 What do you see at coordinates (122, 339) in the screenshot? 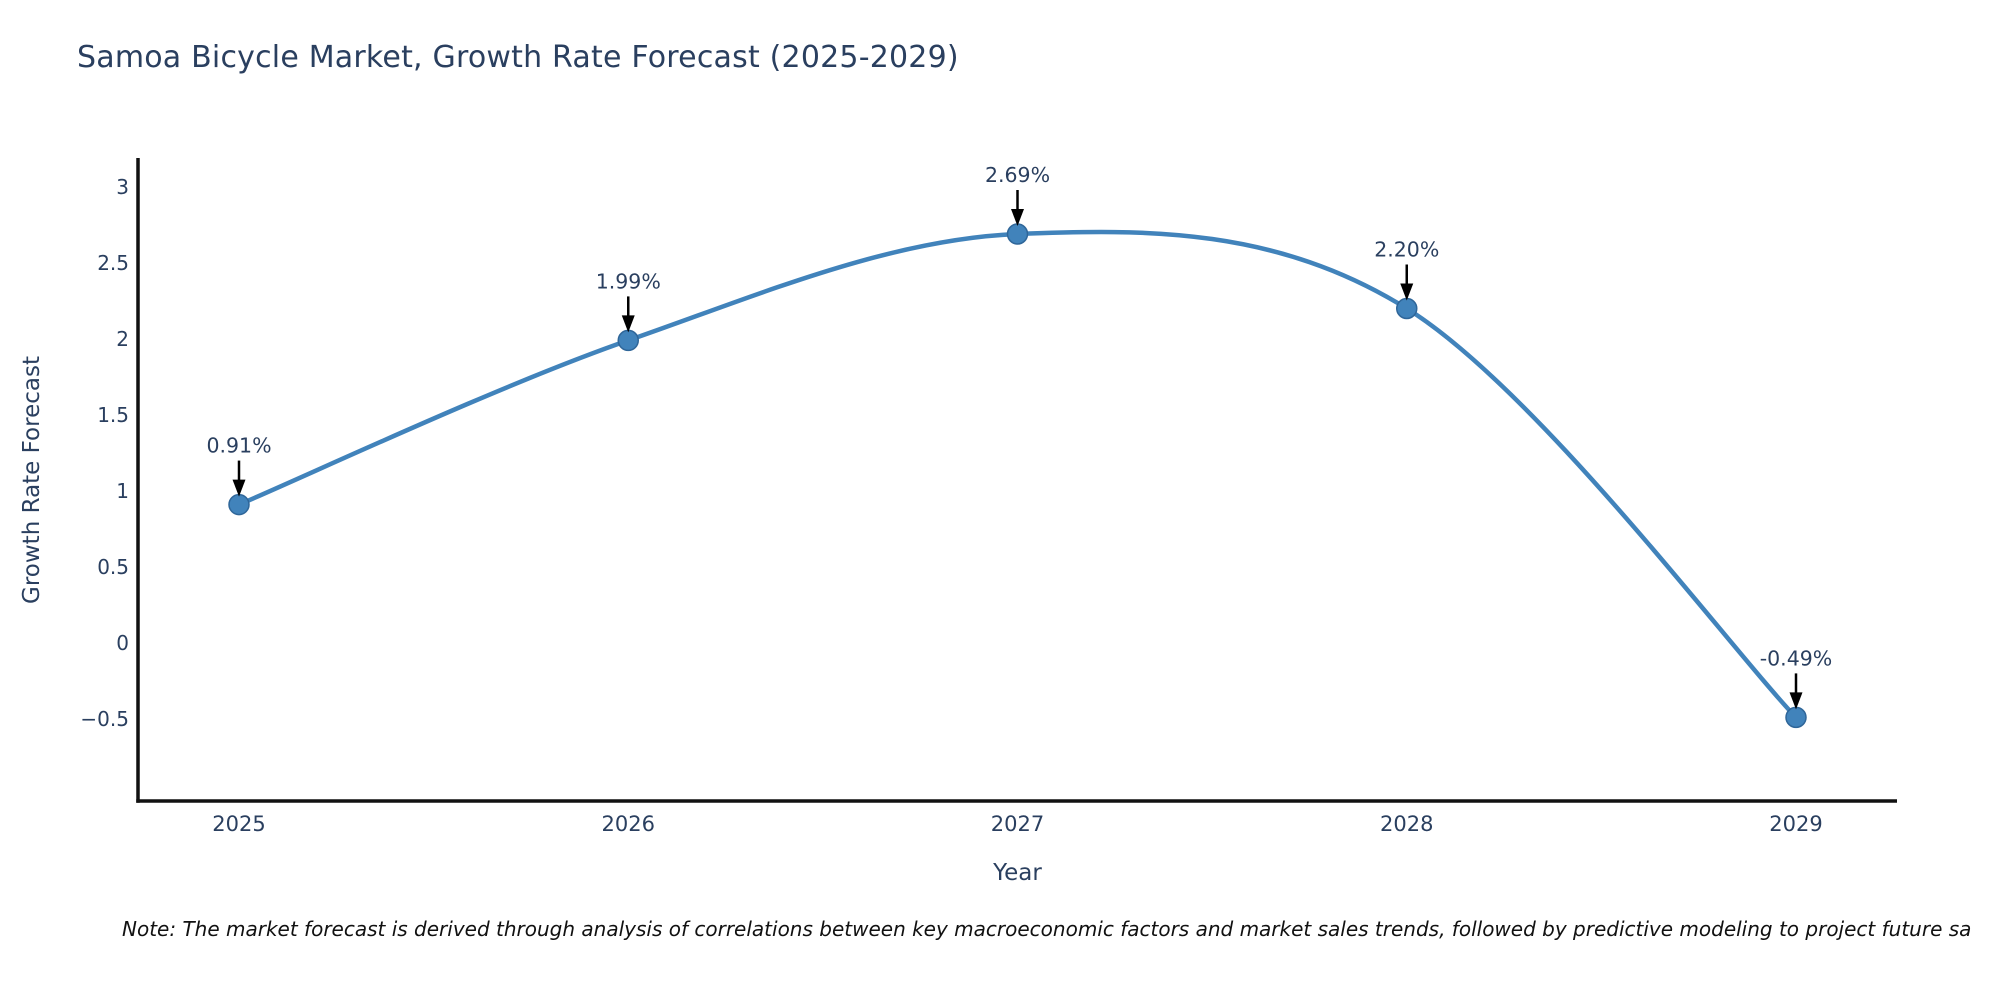
I see `y-tick-label: 2` at bounding box center [122, 339].